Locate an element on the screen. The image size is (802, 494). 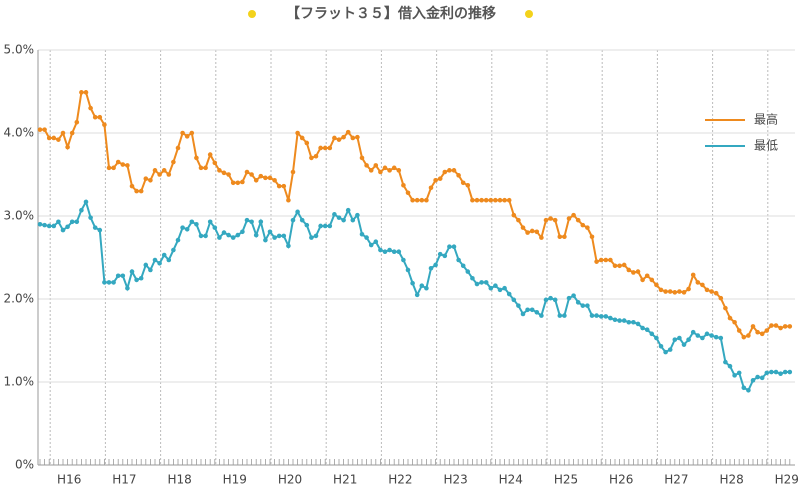
title-dot is located at coordinates (529, 14).